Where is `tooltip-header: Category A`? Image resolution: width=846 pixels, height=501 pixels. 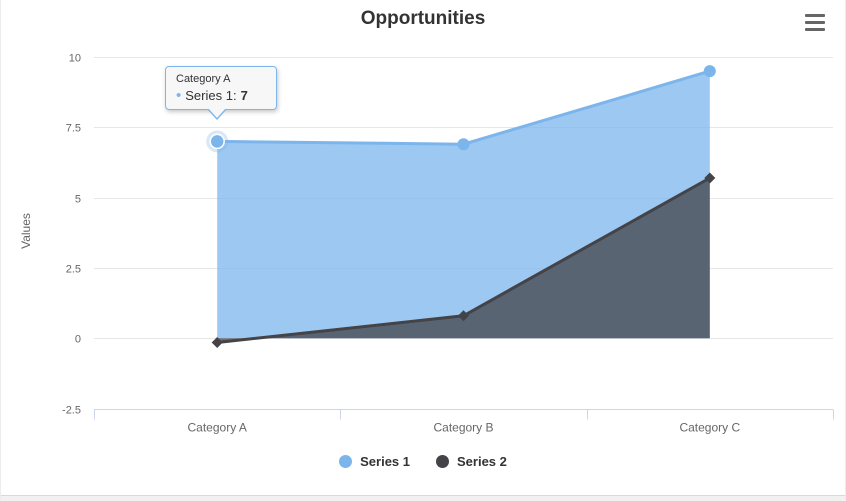
tooltip-header: Category A is located at coordinates (203, 79).